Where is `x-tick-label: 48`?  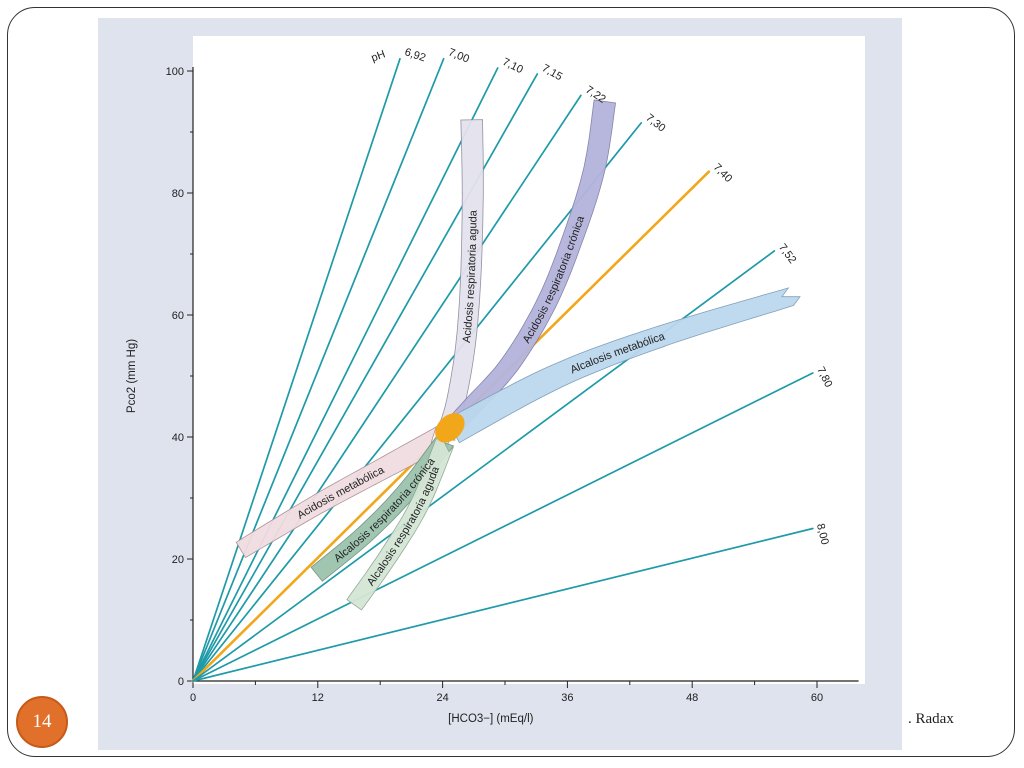
x-tick-label: 48 is located at coordinates (692, 698).